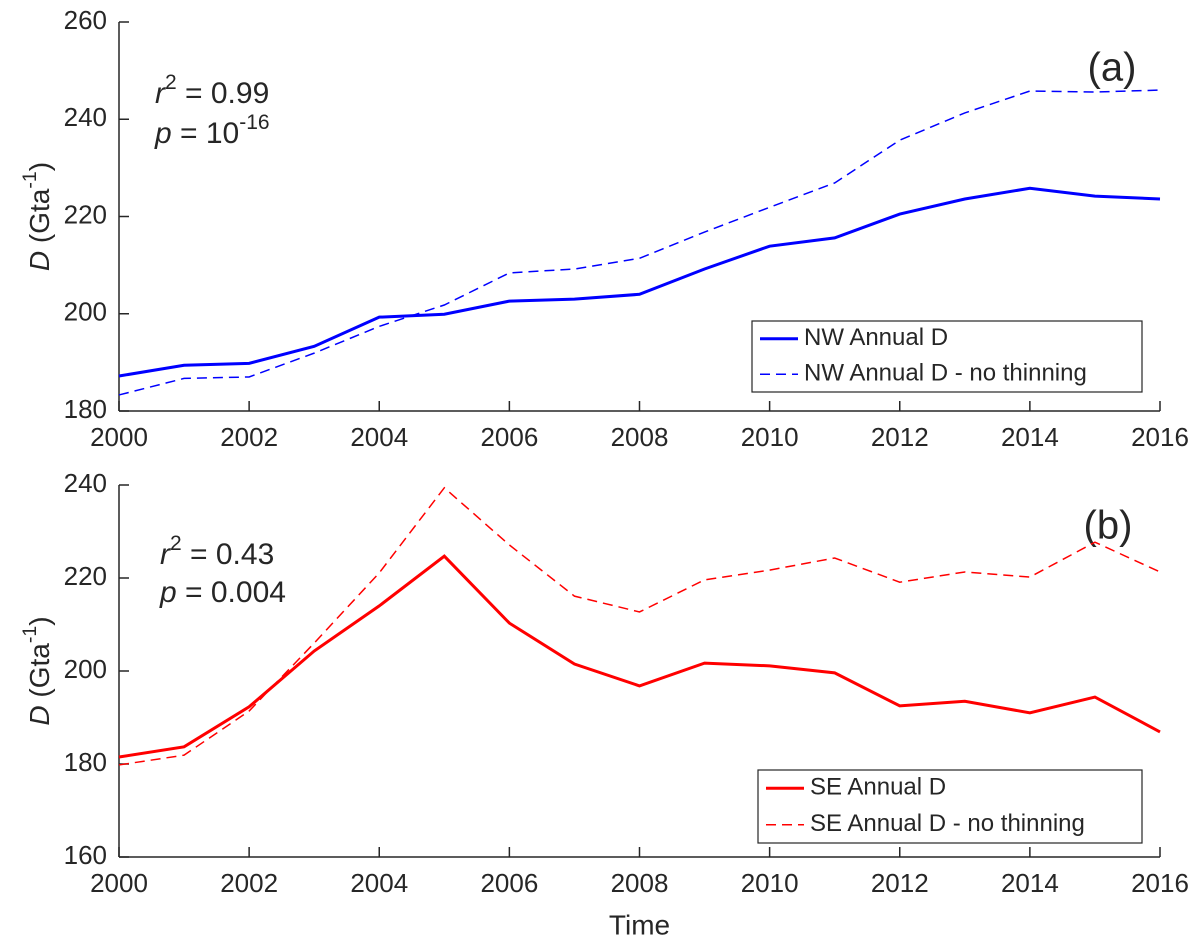 The image size is (1200, 946). Describe the element at coordinates (1108, 526) in the screenshot. I see `panel-label: (b)` at that location.